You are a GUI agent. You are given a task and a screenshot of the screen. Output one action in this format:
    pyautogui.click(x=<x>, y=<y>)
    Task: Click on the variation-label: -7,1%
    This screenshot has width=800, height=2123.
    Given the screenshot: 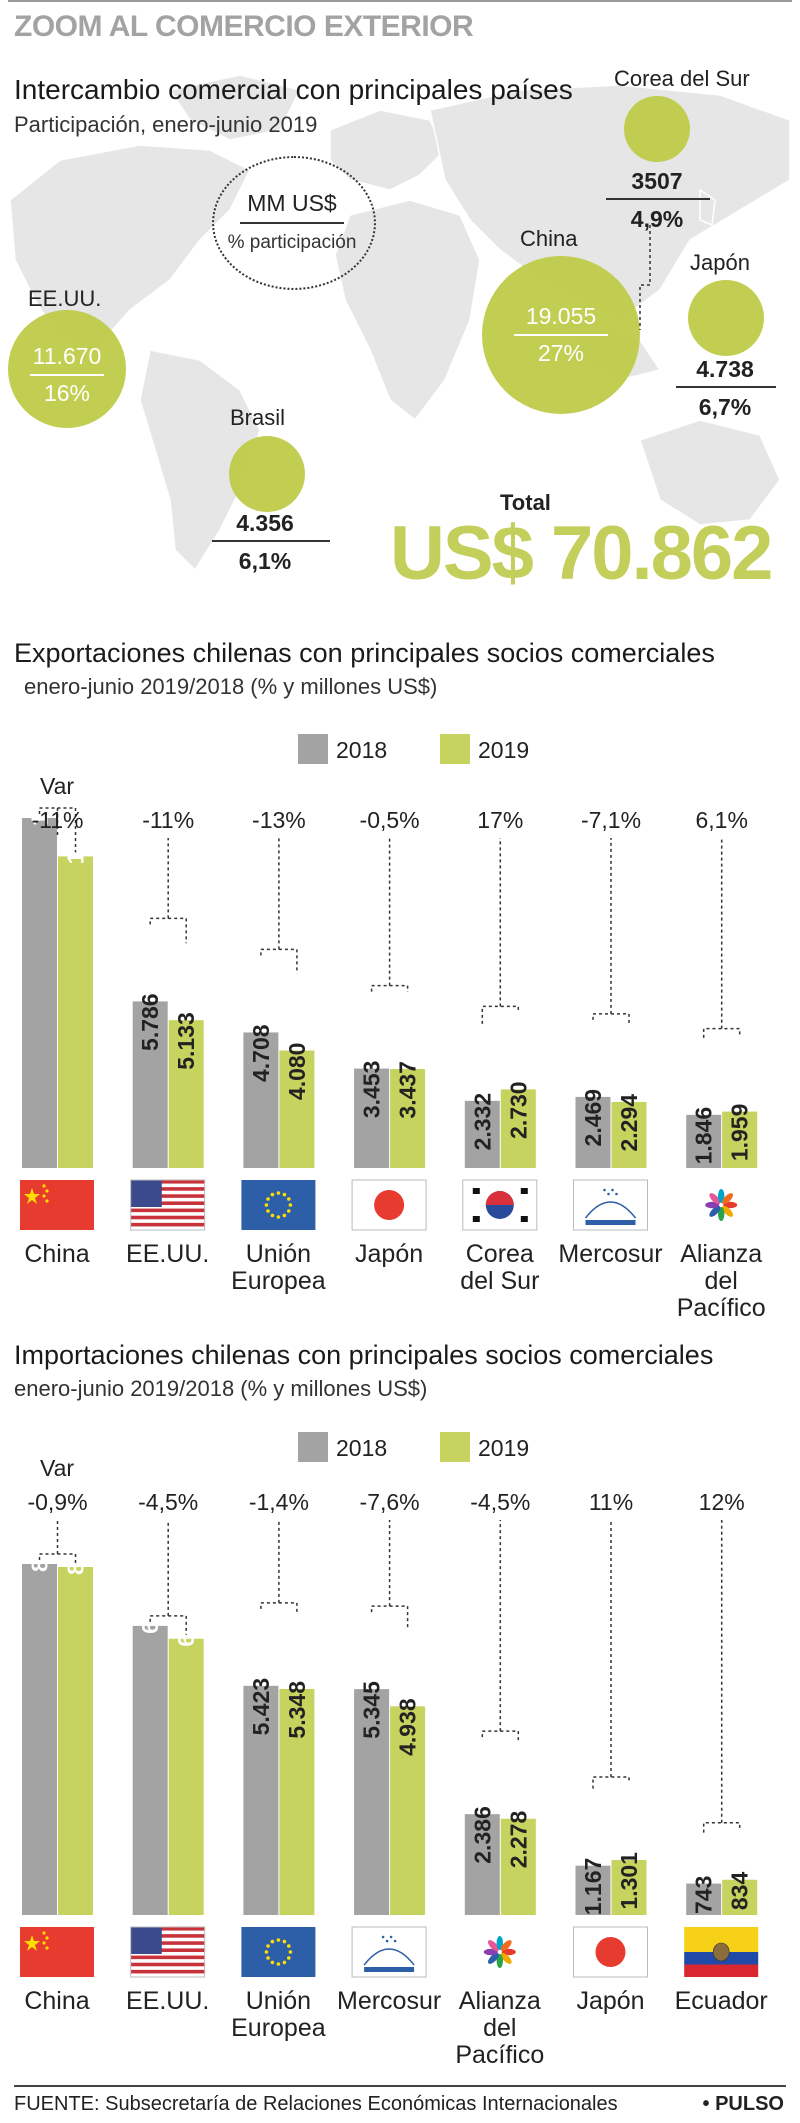 What is the action you would take?
    pyautogui.click(x=611, y=820)
    